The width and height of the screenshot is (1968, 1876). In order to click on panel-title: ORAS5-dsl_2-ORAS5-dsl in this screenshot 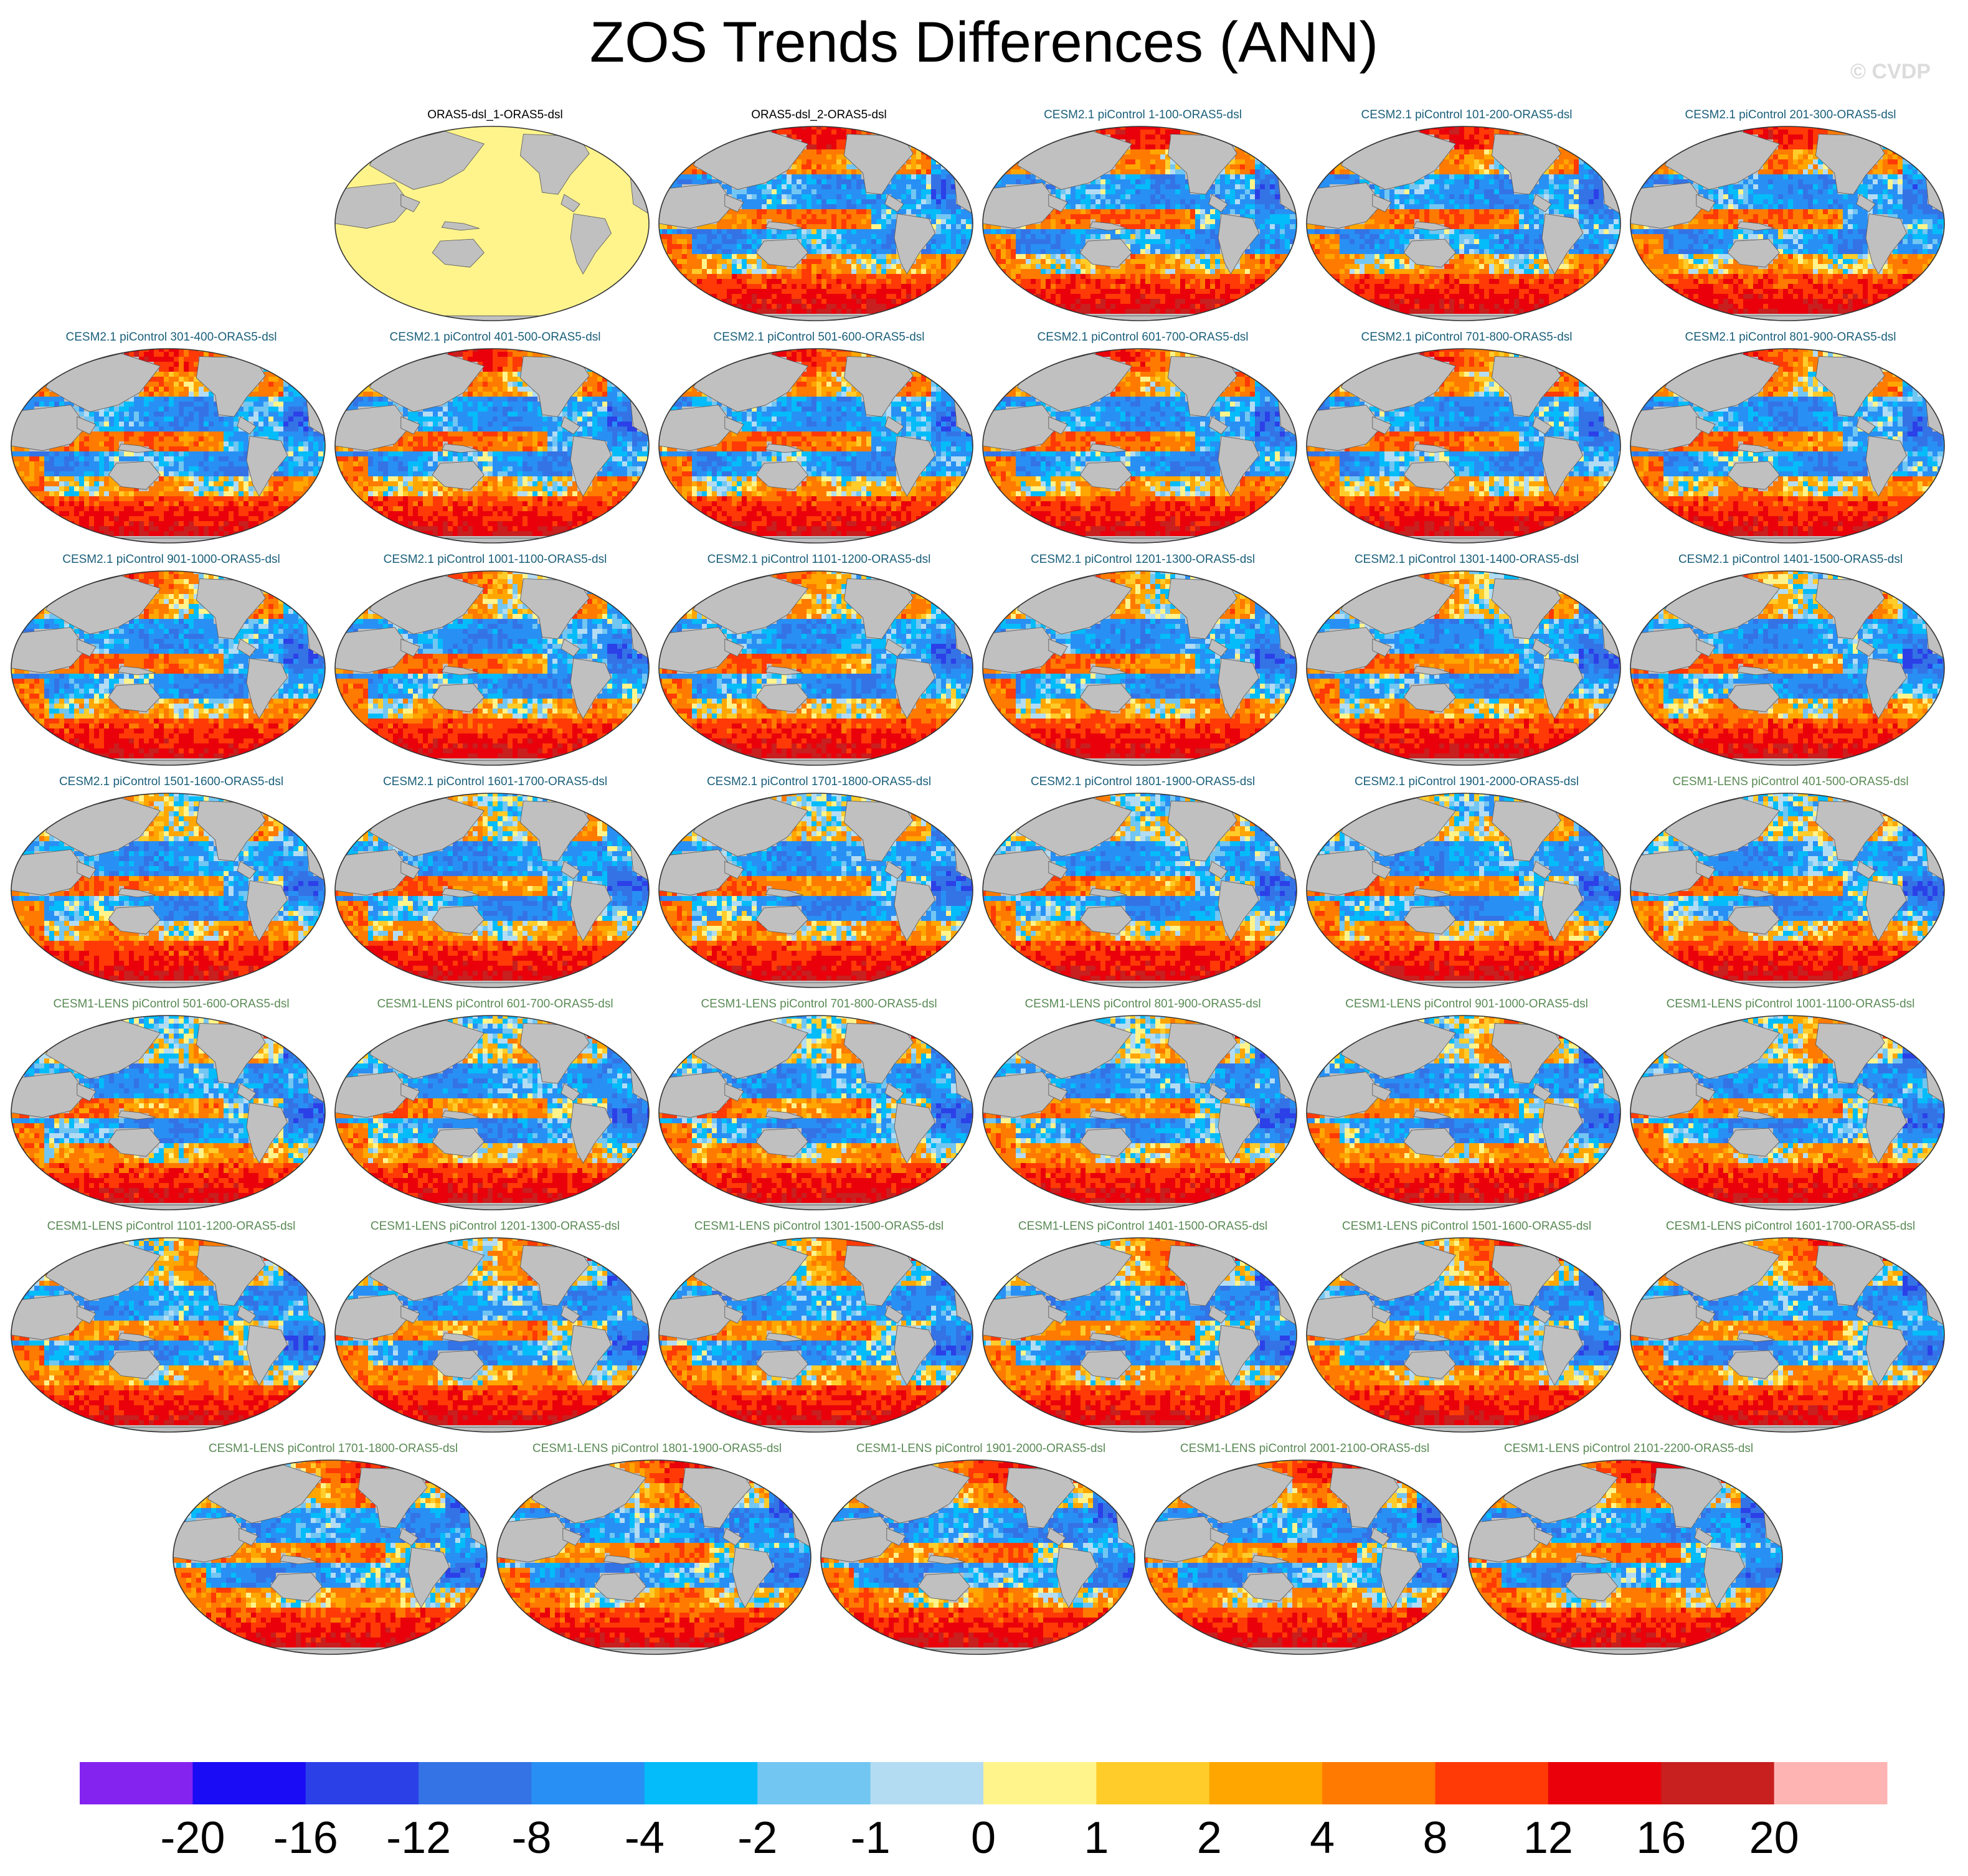, I will do `click(819, 115)`.